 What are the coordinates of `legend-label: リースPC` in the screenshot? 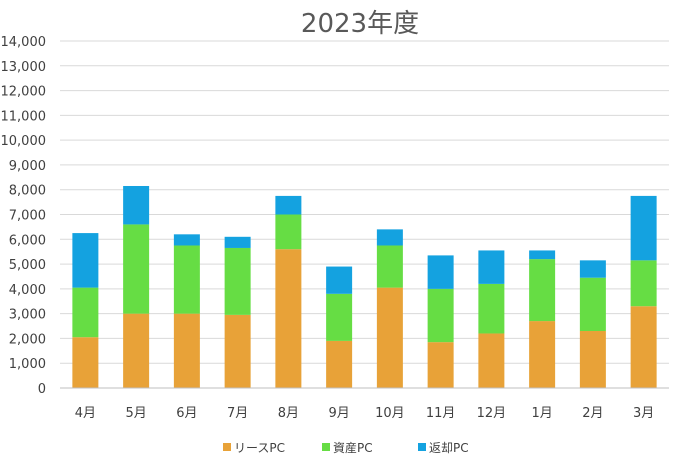 It's located at (259, 448).